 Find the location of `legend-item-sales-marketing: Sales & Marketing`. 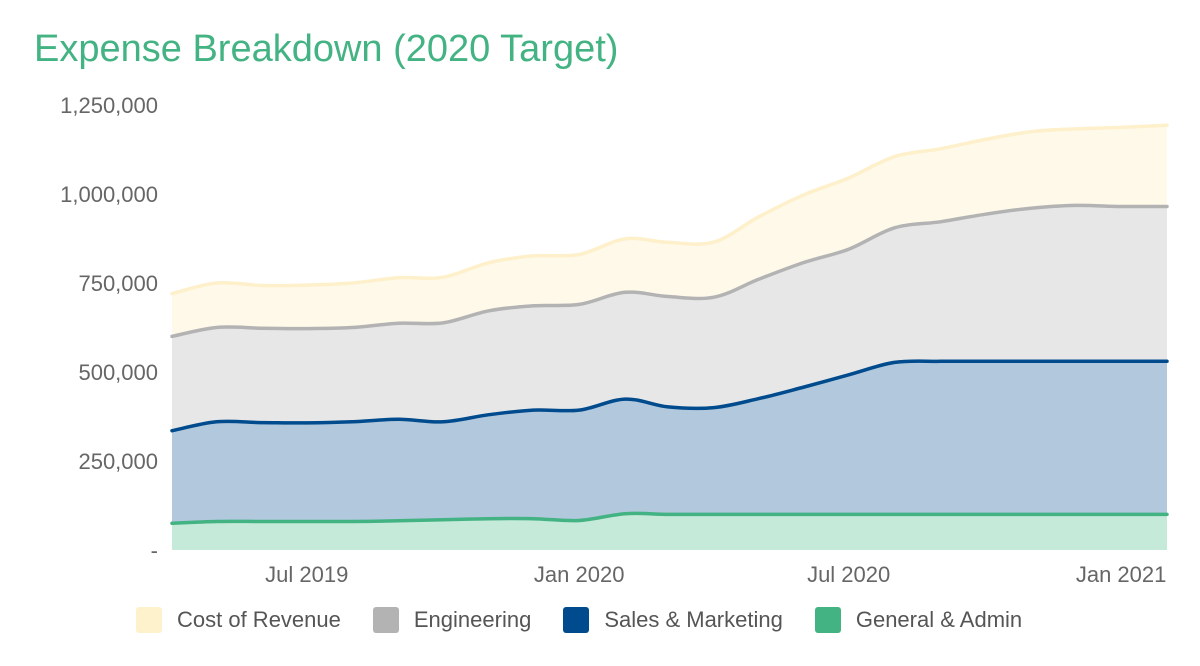

legend-item-sales-marketing: Sales & Marketing is located at coordinates (673, 620).